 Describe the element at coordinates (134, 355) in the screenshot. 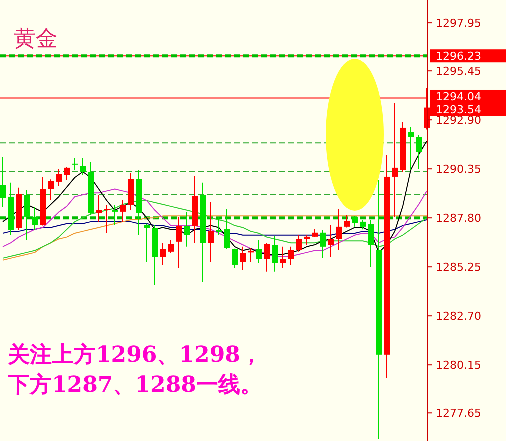

I see `annotation: 关注上方1296、1298，` at that location.